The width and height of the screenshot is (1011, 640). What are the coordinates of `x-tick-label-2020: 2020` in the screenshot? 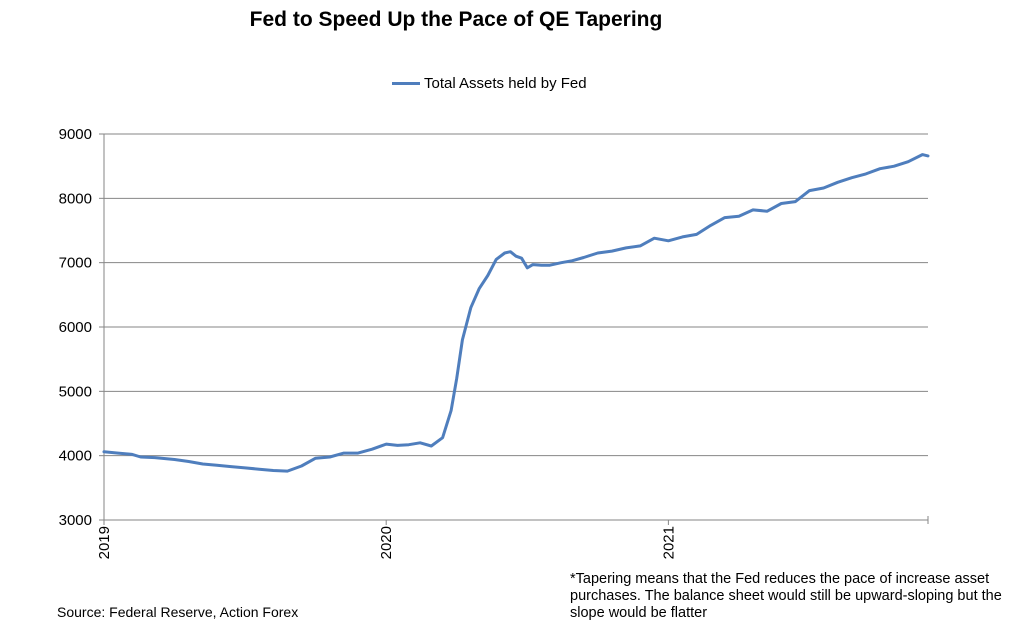 It's located at (386, 542).